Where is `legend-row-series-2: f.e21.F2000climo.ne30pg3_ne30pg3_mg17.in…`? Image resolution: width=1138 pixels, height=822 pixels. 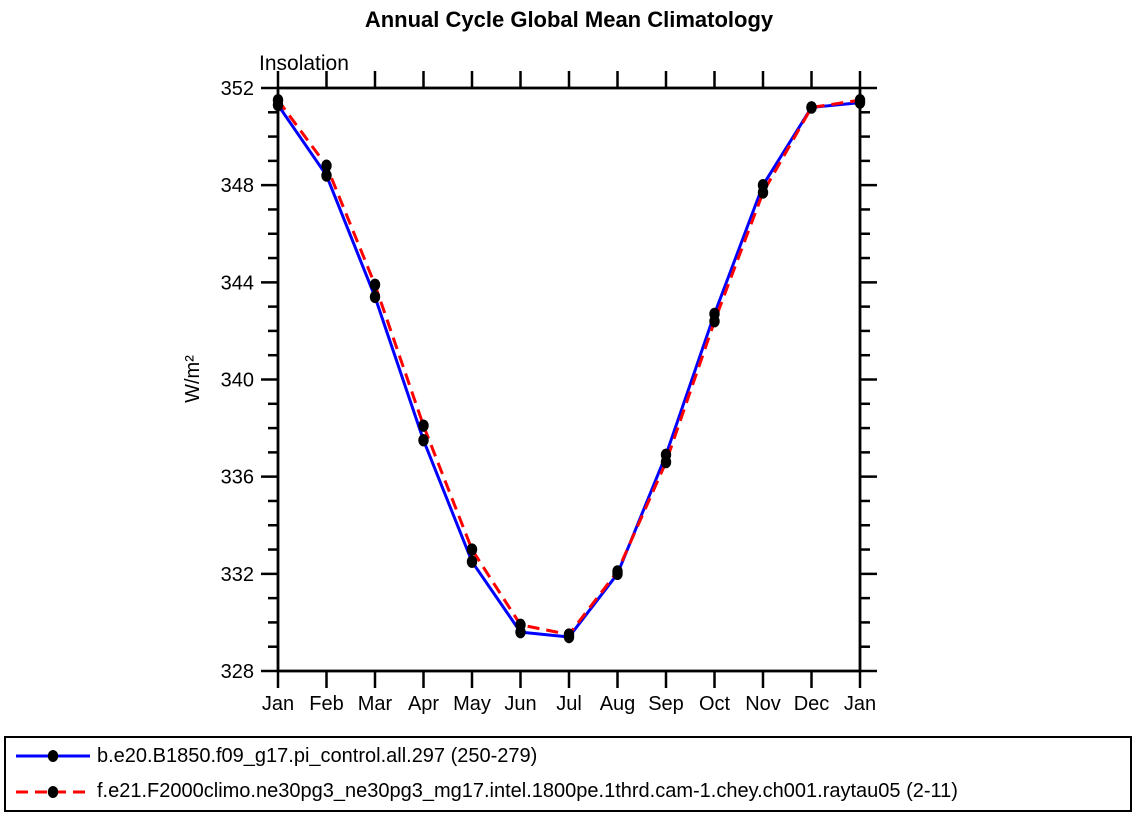
legend-row-series-2: f.e21.F2000climo.ne30pg3_ne30pg3_mg17.in… is located at coordinates (568, 792).